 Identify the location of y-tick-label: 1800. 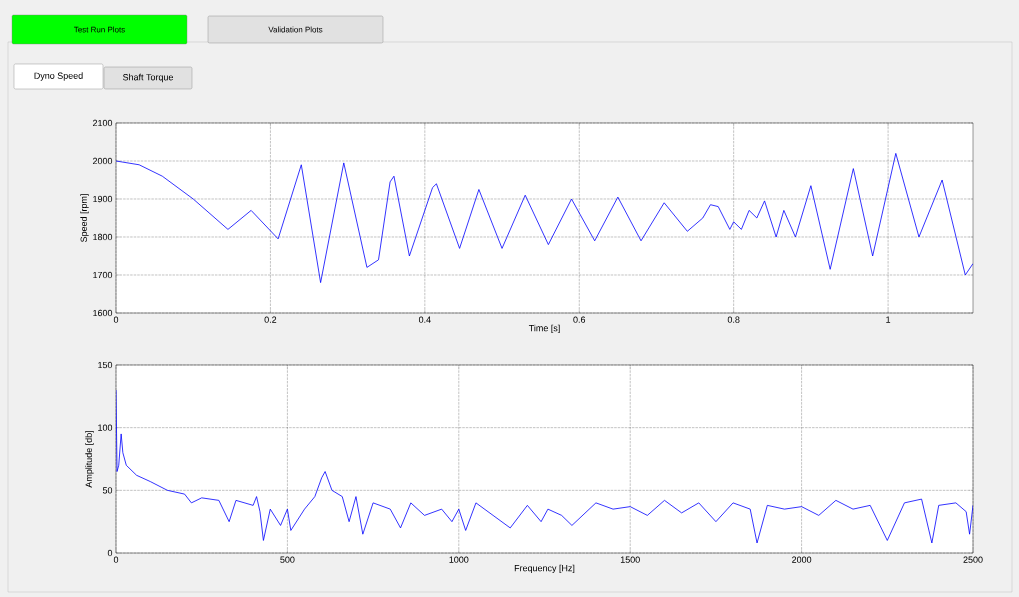
(103, 237).